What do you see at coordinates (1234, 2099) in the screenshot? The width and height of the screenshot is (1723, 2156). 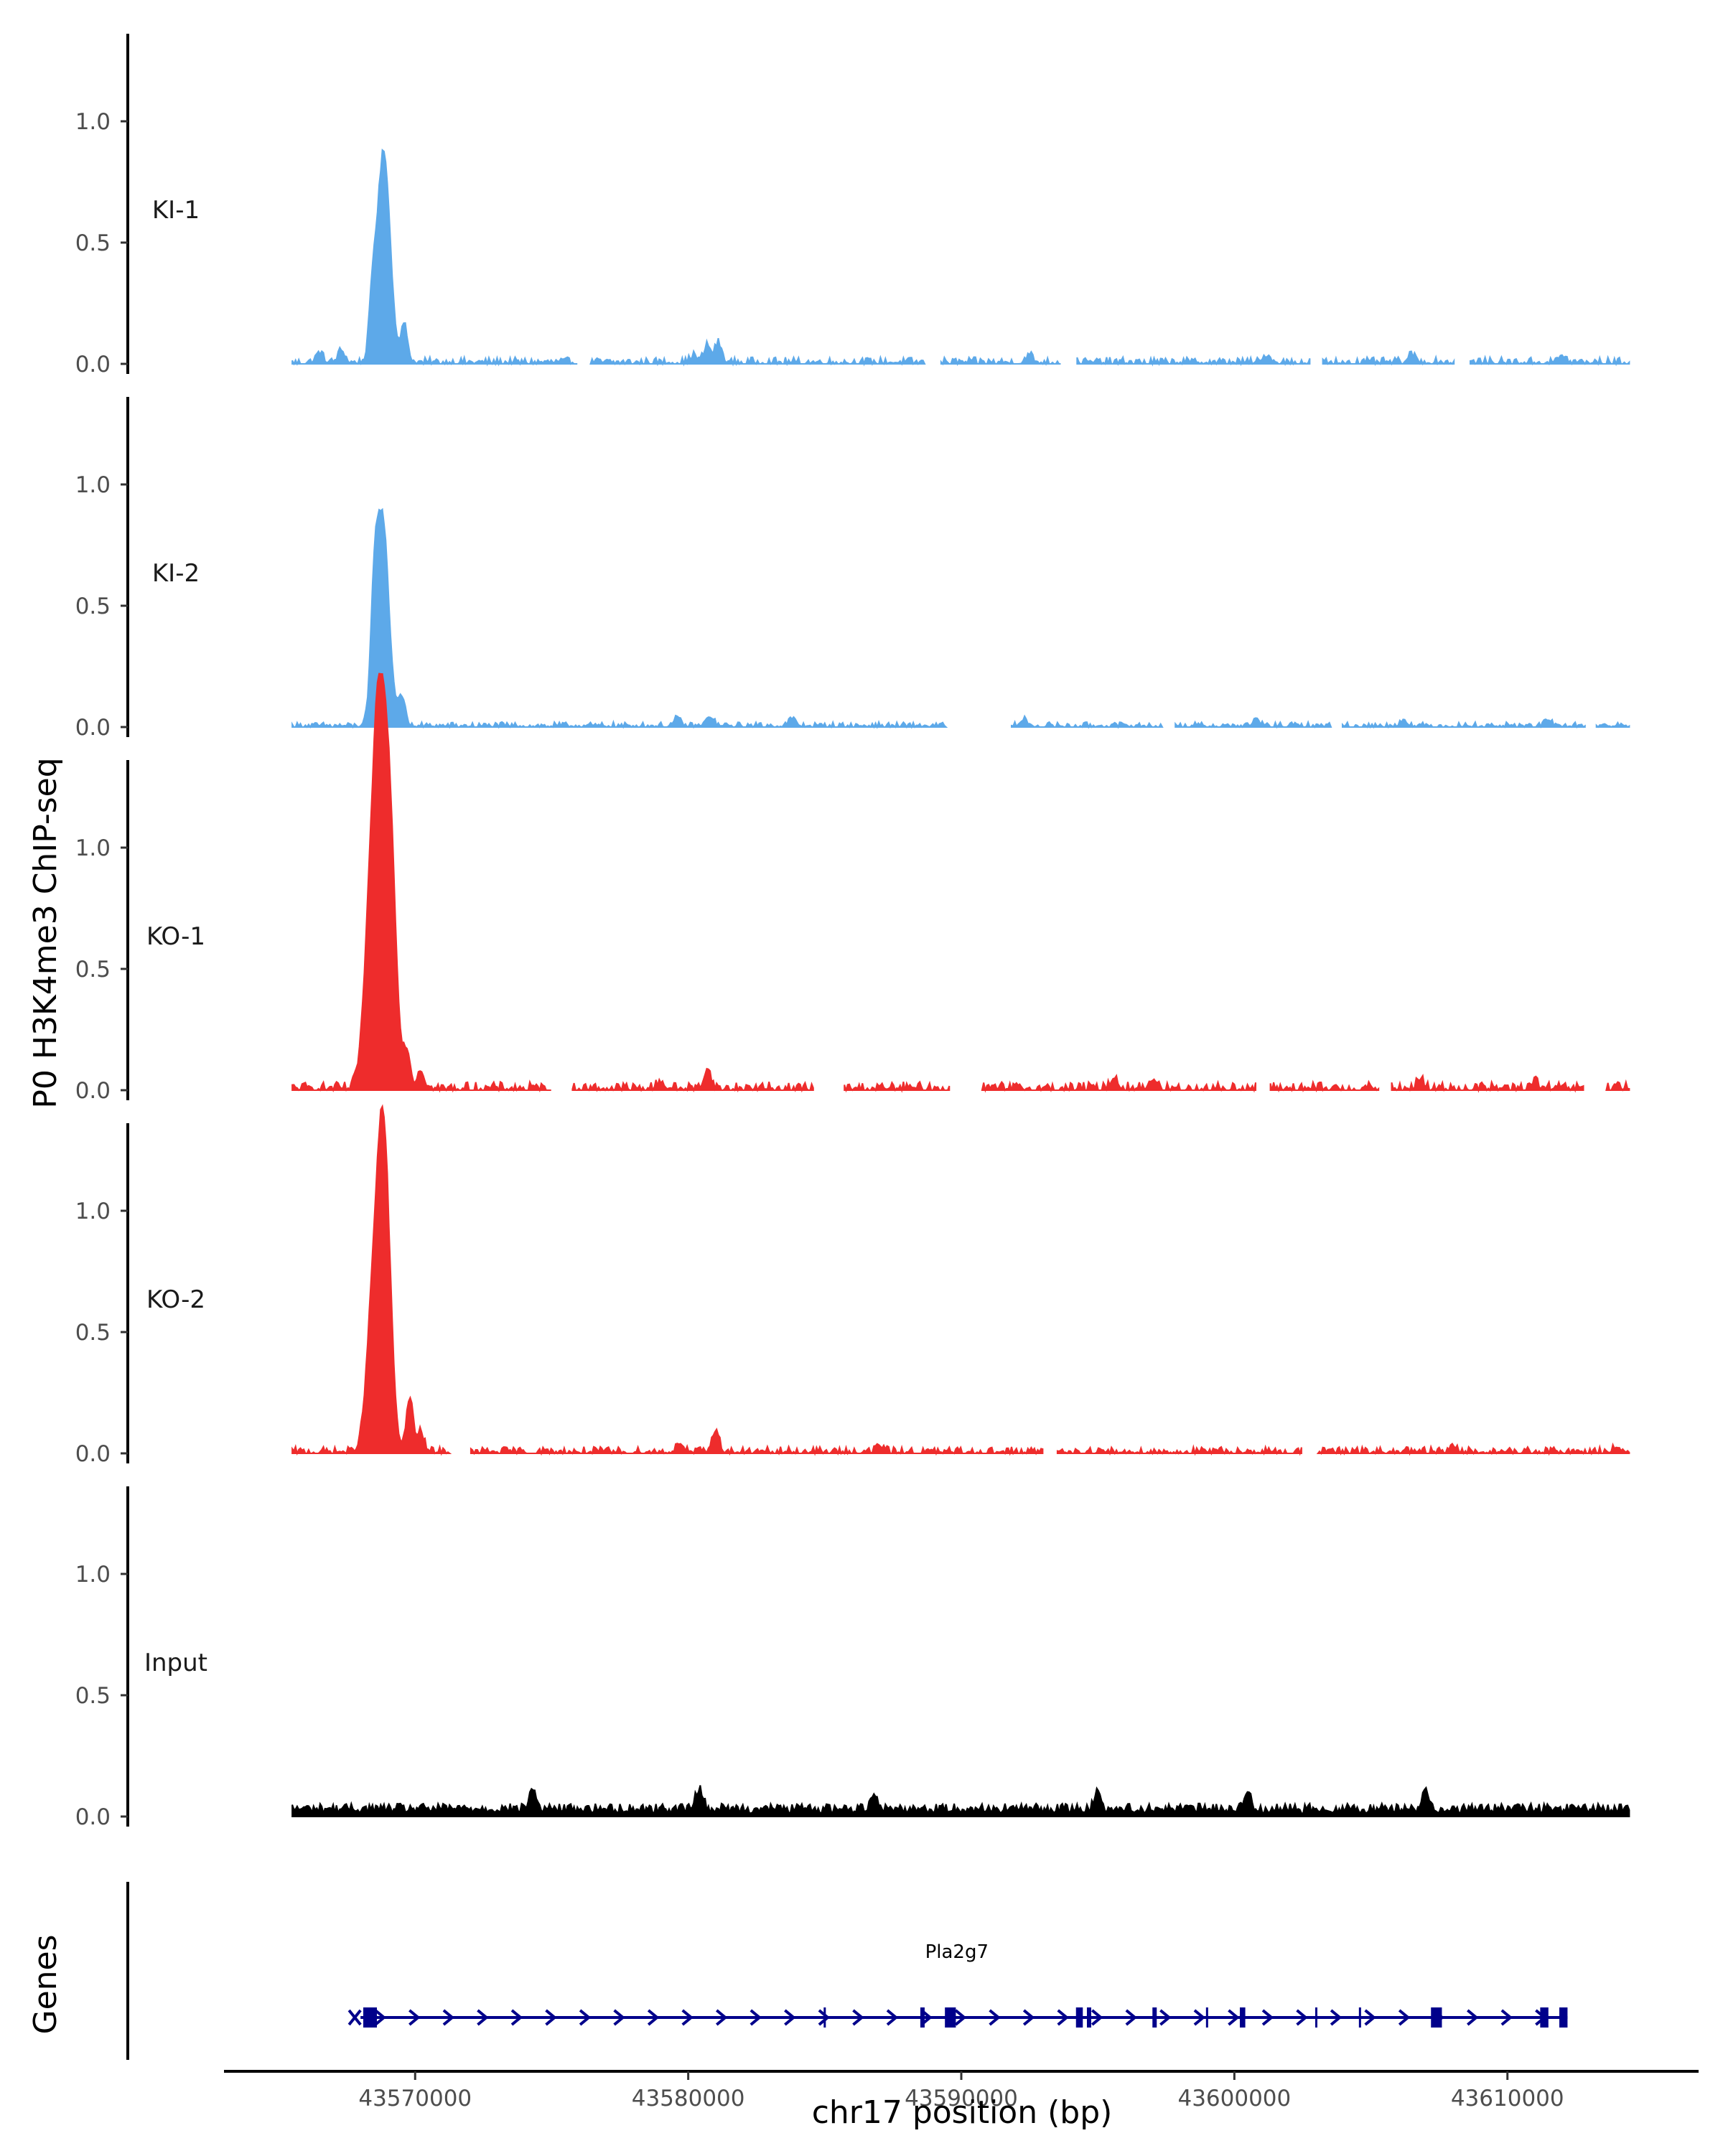 I see `x-tick-label: 43600000` at bounding box center [1234, 2099].